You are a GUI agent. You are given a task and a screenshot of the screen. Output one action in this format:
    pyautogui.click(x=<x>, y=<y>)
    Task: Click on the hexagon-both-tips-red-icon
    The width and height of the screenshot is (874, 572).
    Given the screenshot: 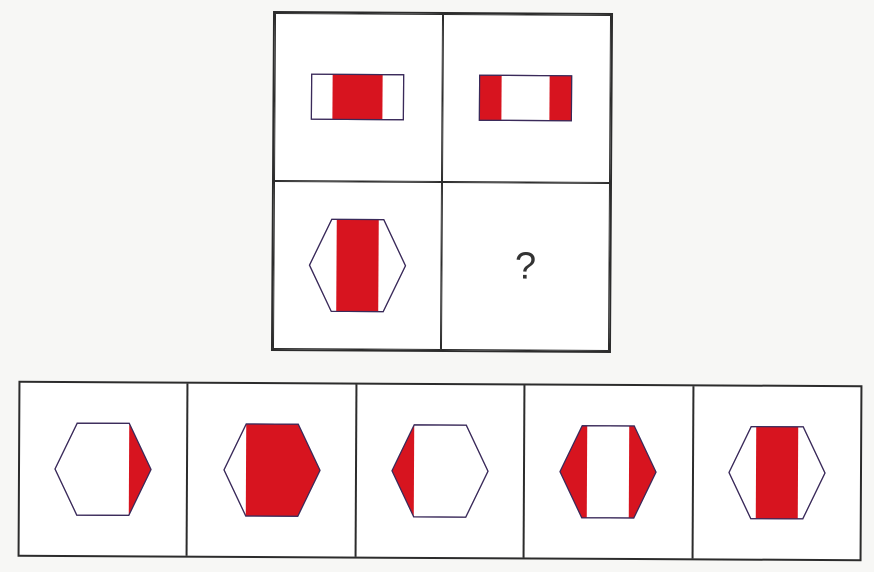 What is the action you would take?
    pyautogui.click(x=608, y=472)
    